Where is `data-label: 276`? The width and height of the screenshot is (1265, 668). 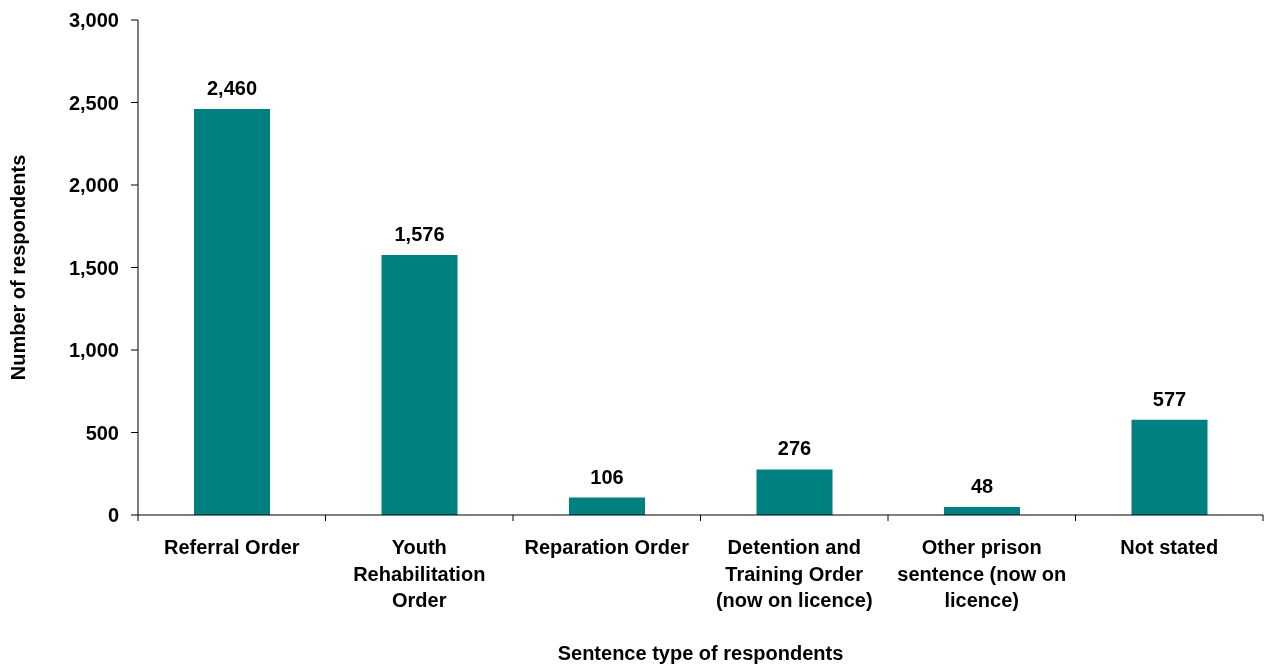 data-label: 276 is located at coordinates (794, 448).